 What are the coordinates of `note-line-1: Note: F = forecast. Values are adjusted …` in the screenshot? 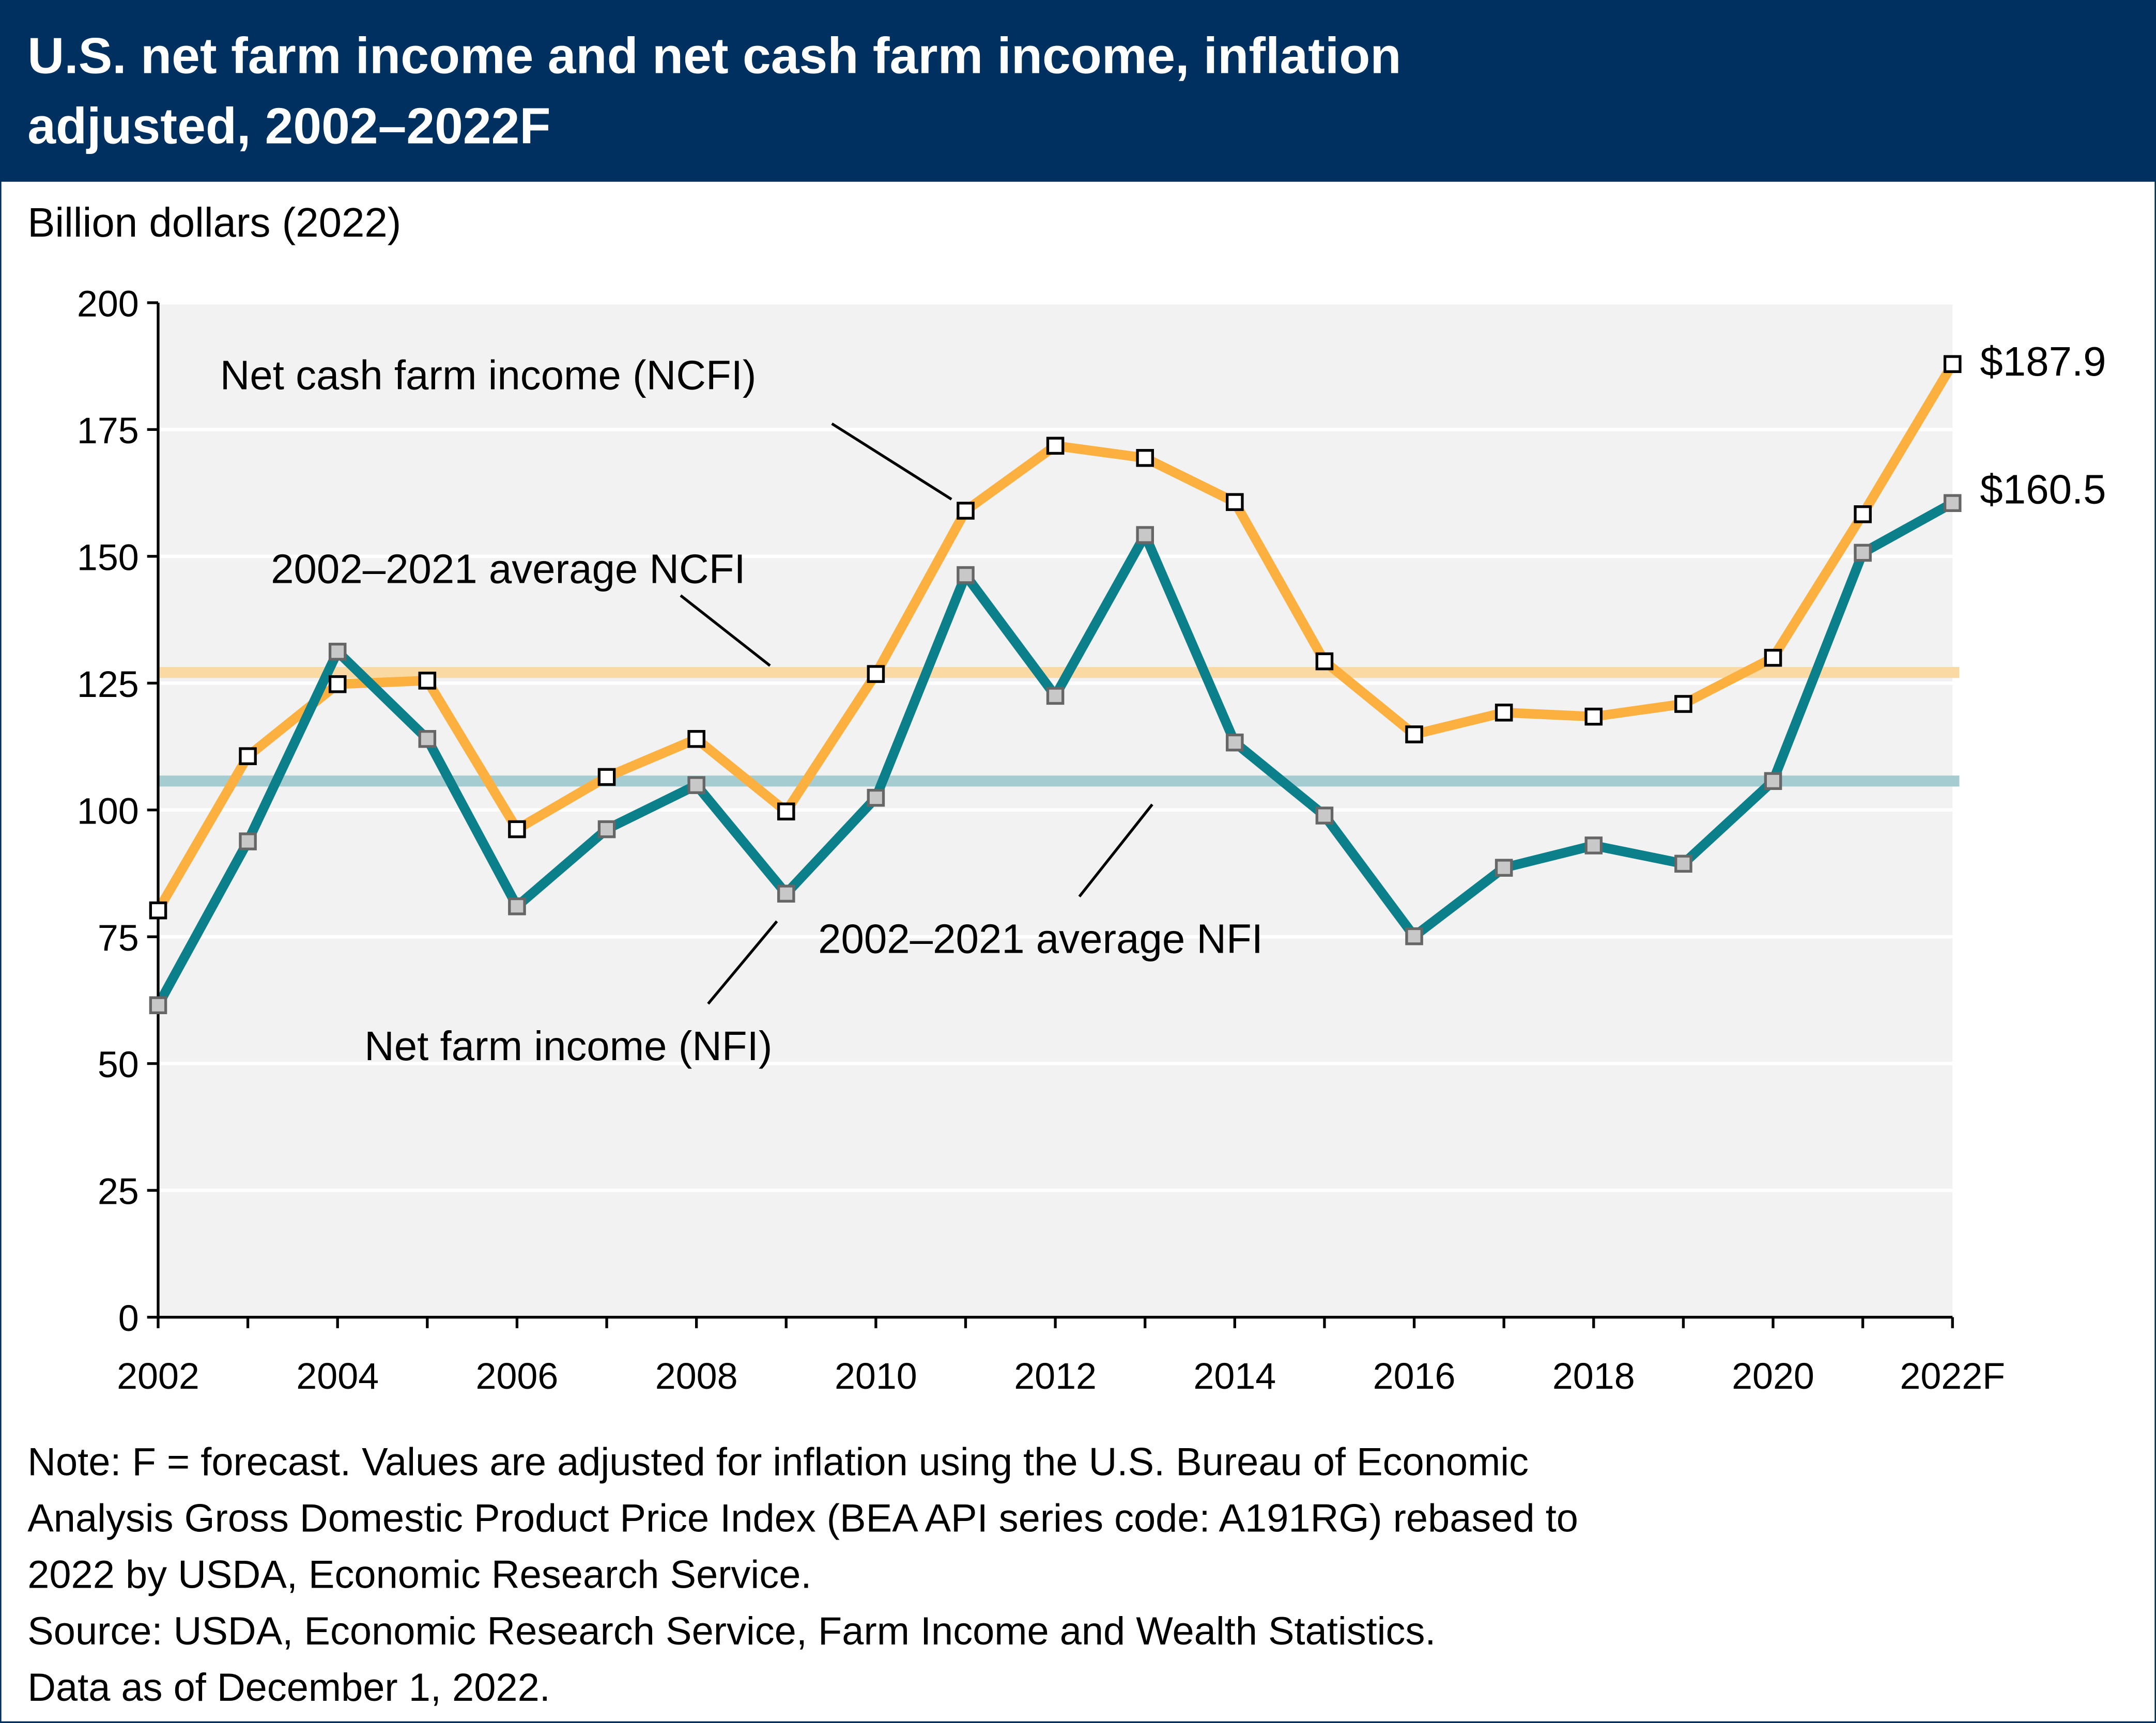 It's located at (778, 1462).